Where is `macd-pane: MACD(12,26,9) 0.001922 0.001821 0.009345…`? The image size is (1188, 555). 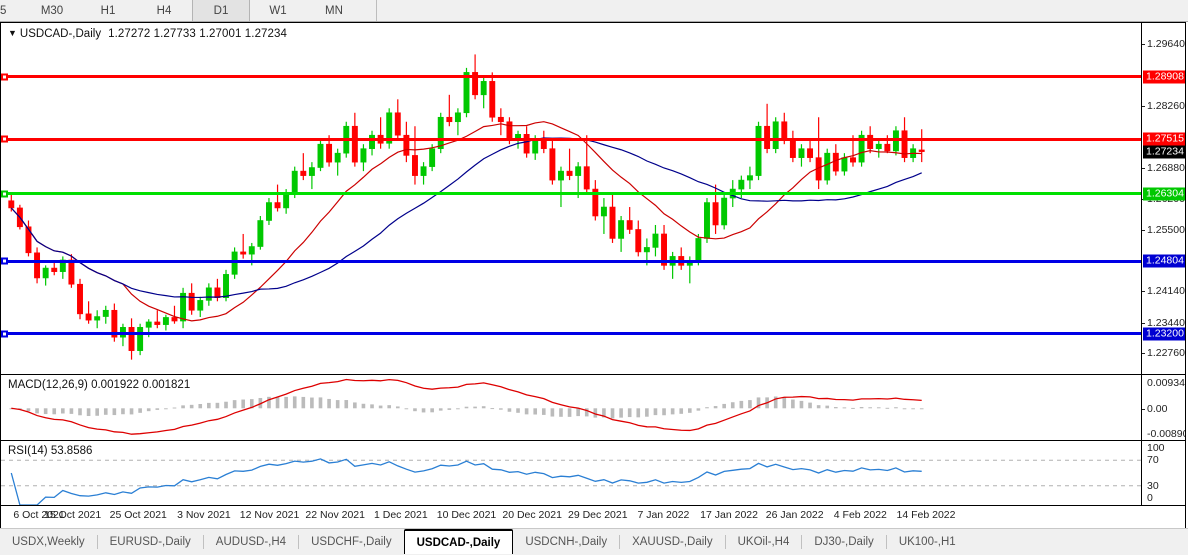 macd-pane: MACD(12,26,9) 0.001922 0.001821 0.009345… is located at coordinates (593, 408).